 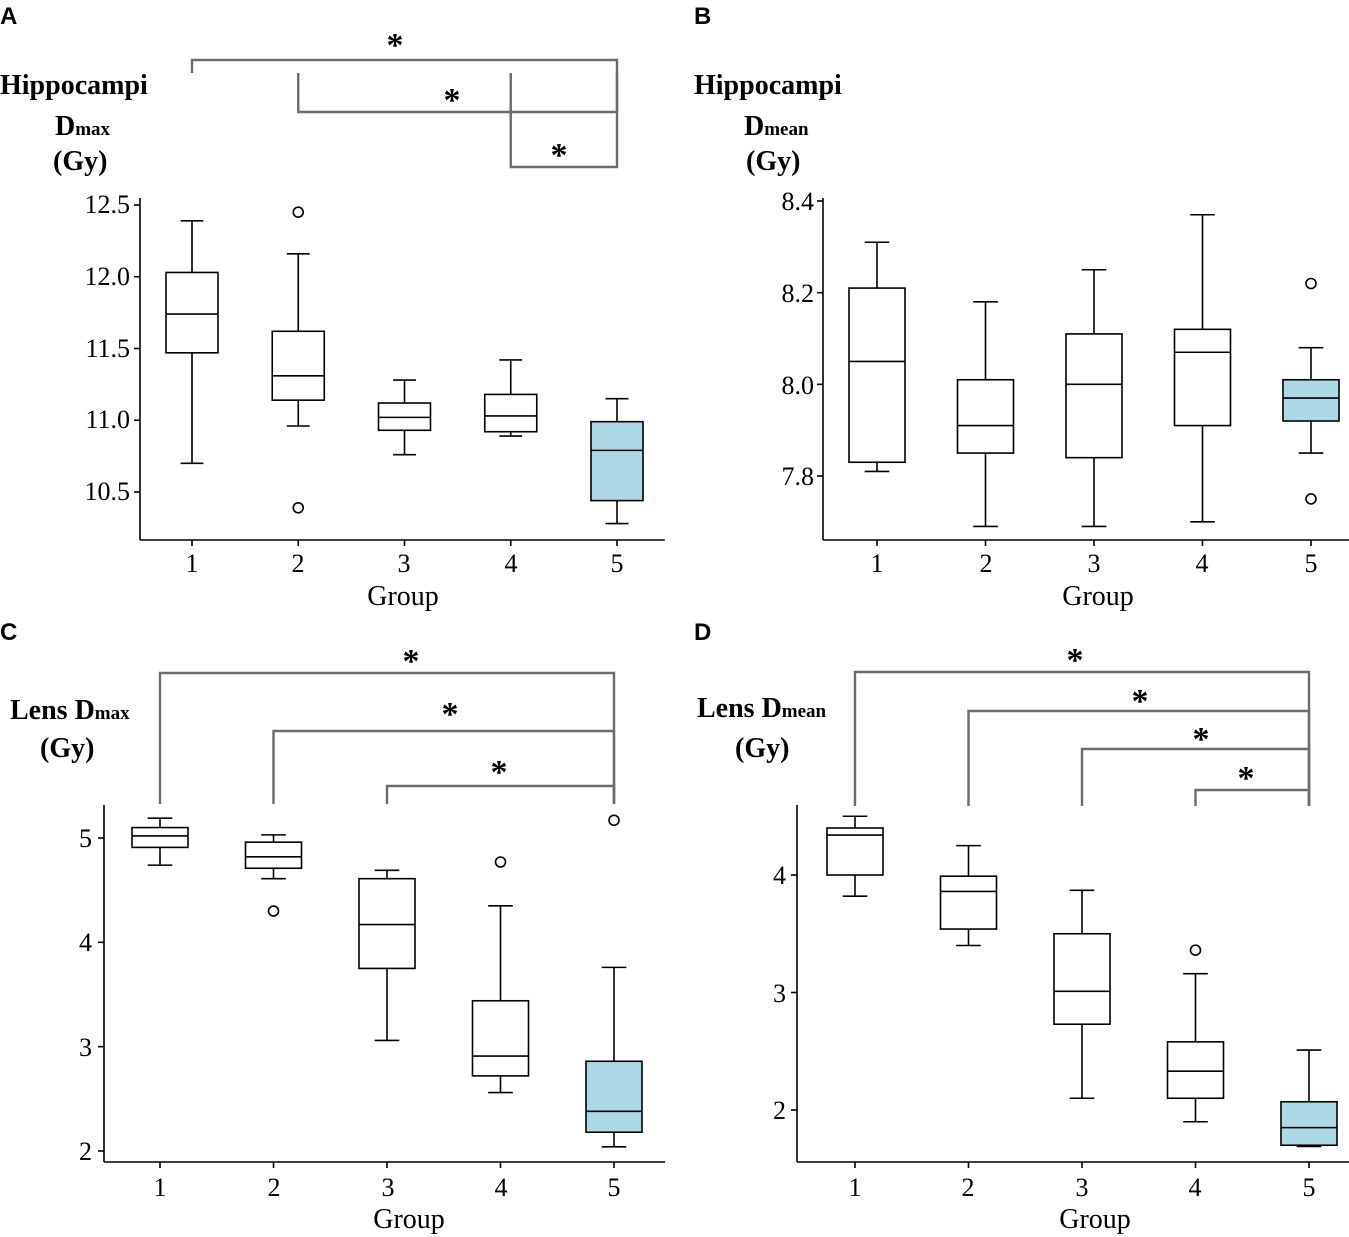 I want to click on y-axis-label: Lens Dmax (Gy), so click(x=70, y=729).